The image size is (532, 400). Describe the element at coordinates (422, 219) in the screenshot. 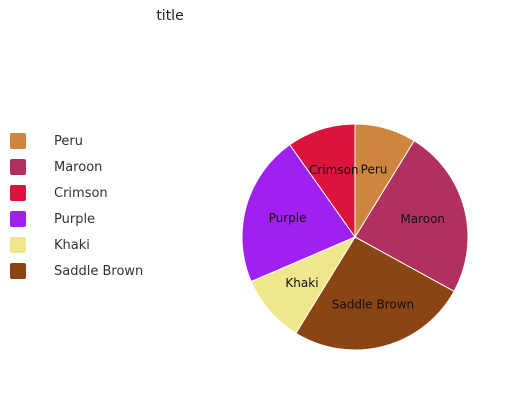

I see `slice-label: Maroon` at that location.